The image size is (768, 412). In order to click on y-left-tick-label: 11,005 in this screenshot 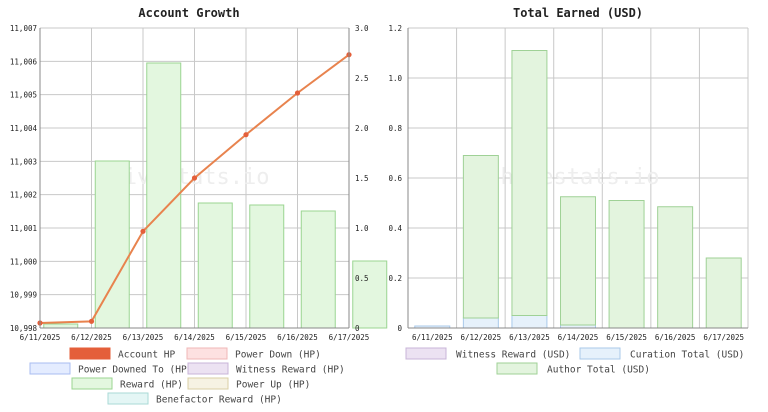, I will do `click(23, 95)`.